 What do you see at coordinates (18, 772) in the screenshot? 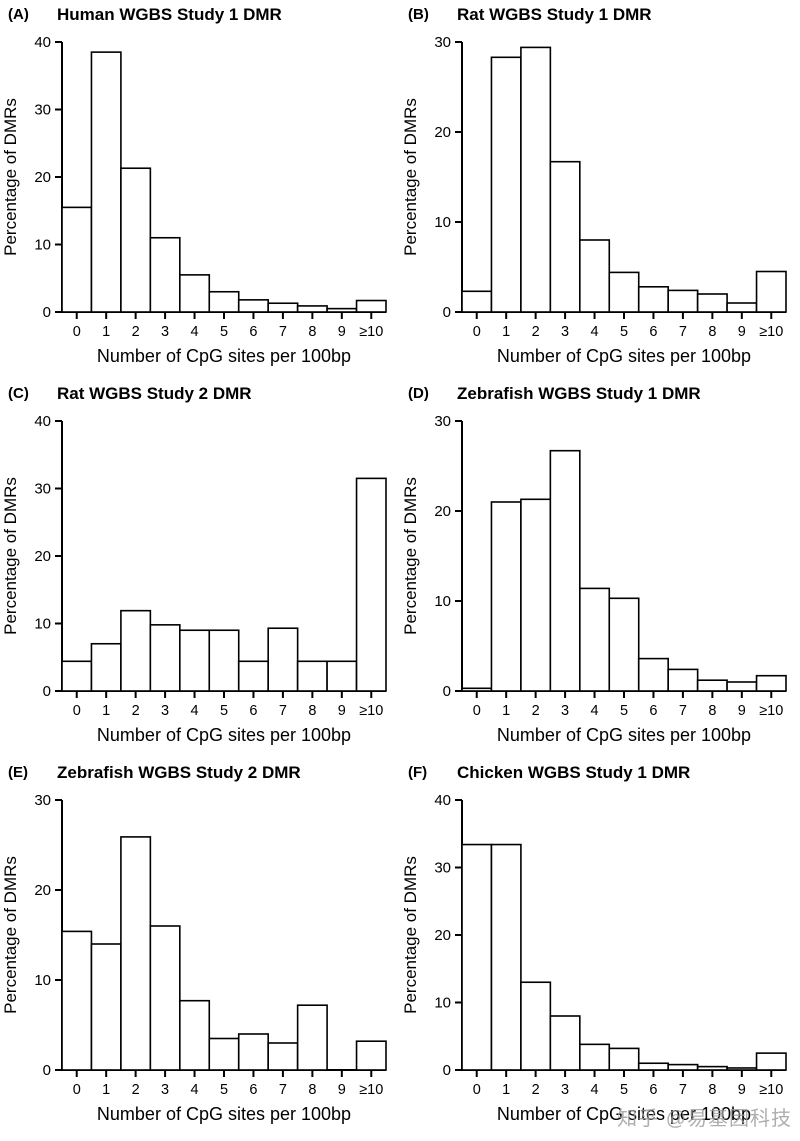
I see `panel-e-label: (E)` at bounding box center [18, 772].